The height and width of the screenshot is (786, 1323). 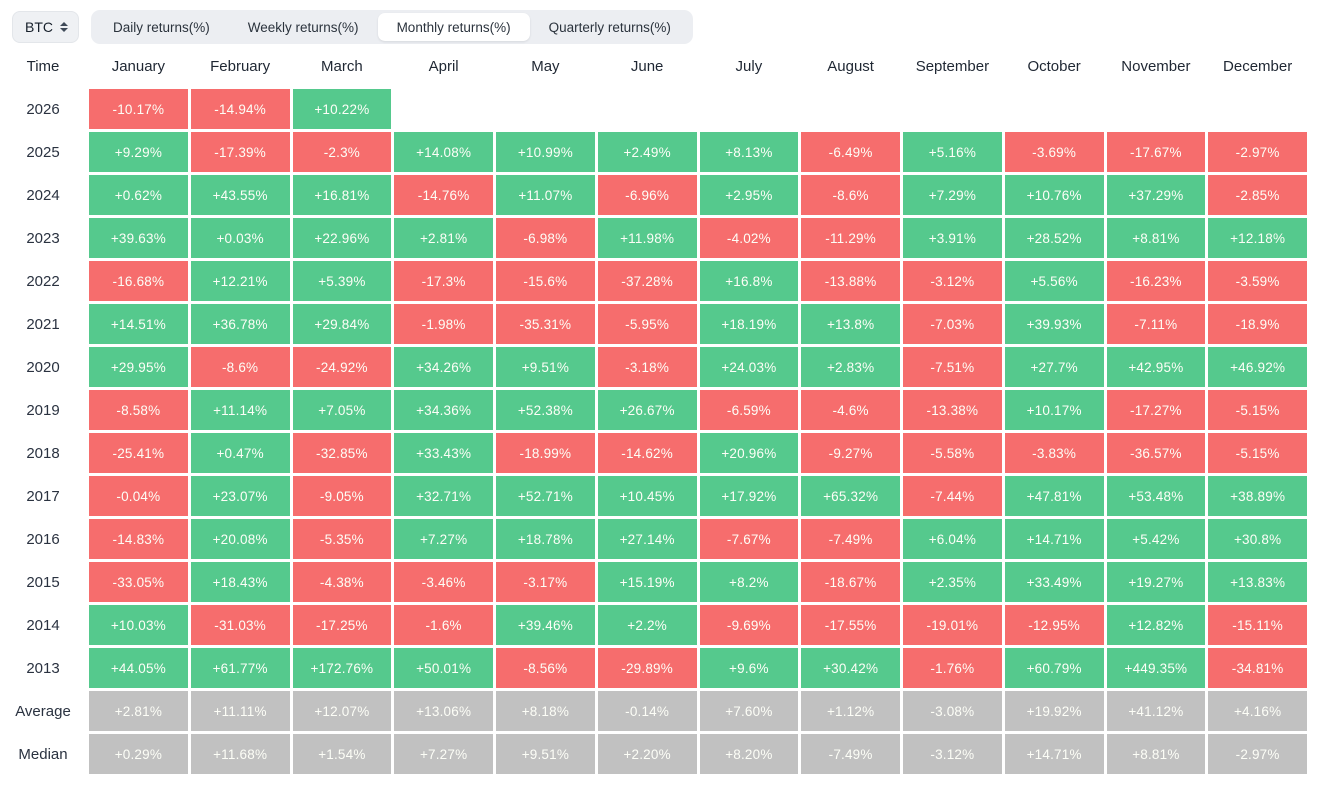 What do you see at coordinates (545, 625) in the screenshot?
I see `return-cell: +39.46%` at bounding box center [545, 625].